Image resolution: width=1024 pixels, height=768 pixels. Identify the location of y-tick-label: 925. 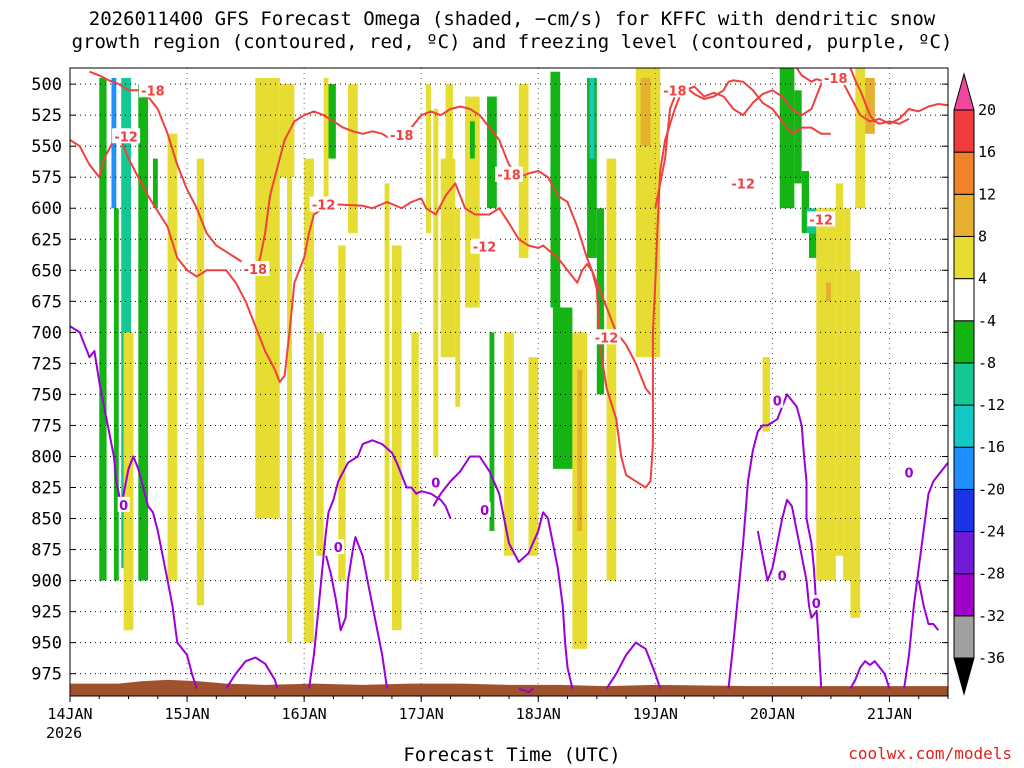
(46, 613).